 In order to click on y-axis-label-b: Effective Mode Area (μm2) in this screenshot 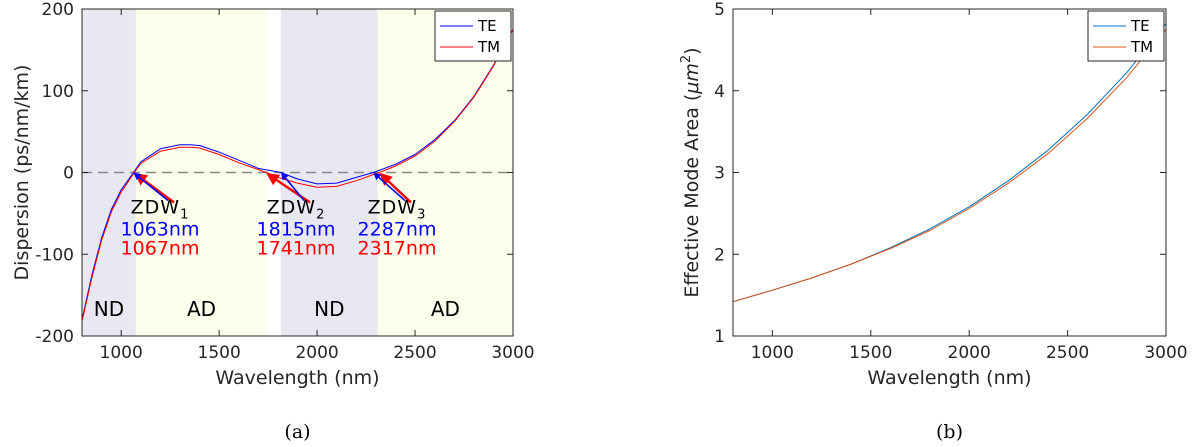, I will do `click(691, 172)`.